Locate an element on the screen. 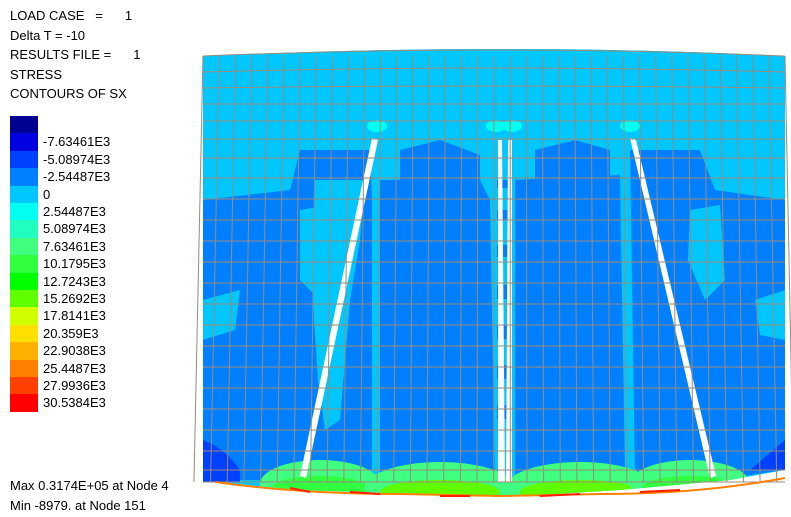 This screenshot has height=517, width=791. load-case-row: LOAD CASE = 1 is located at coordinates (75, 16).